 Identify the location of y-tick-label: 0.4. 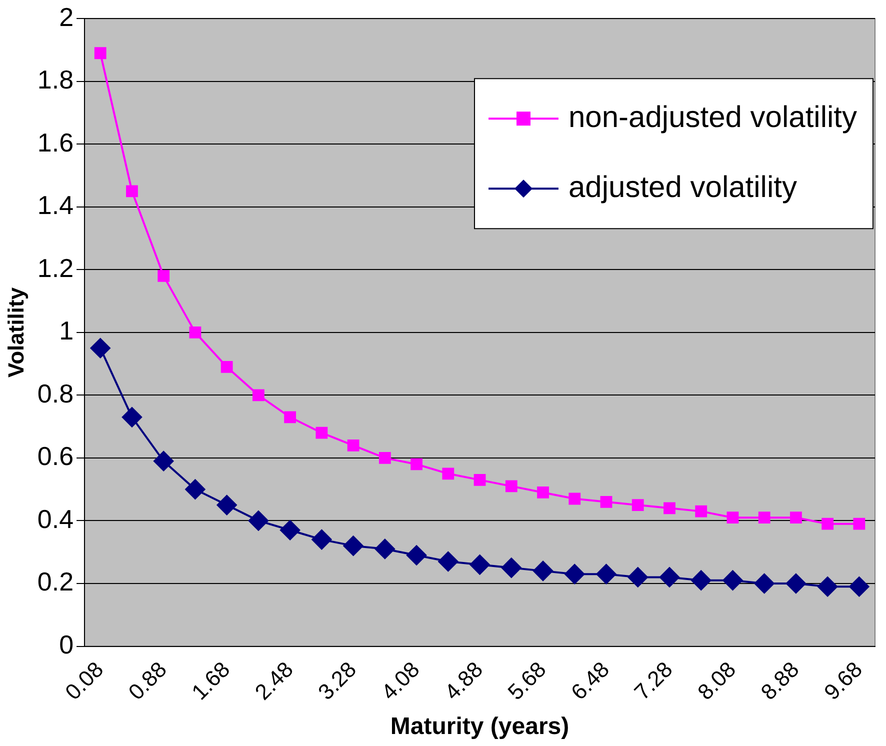
(55, 519).